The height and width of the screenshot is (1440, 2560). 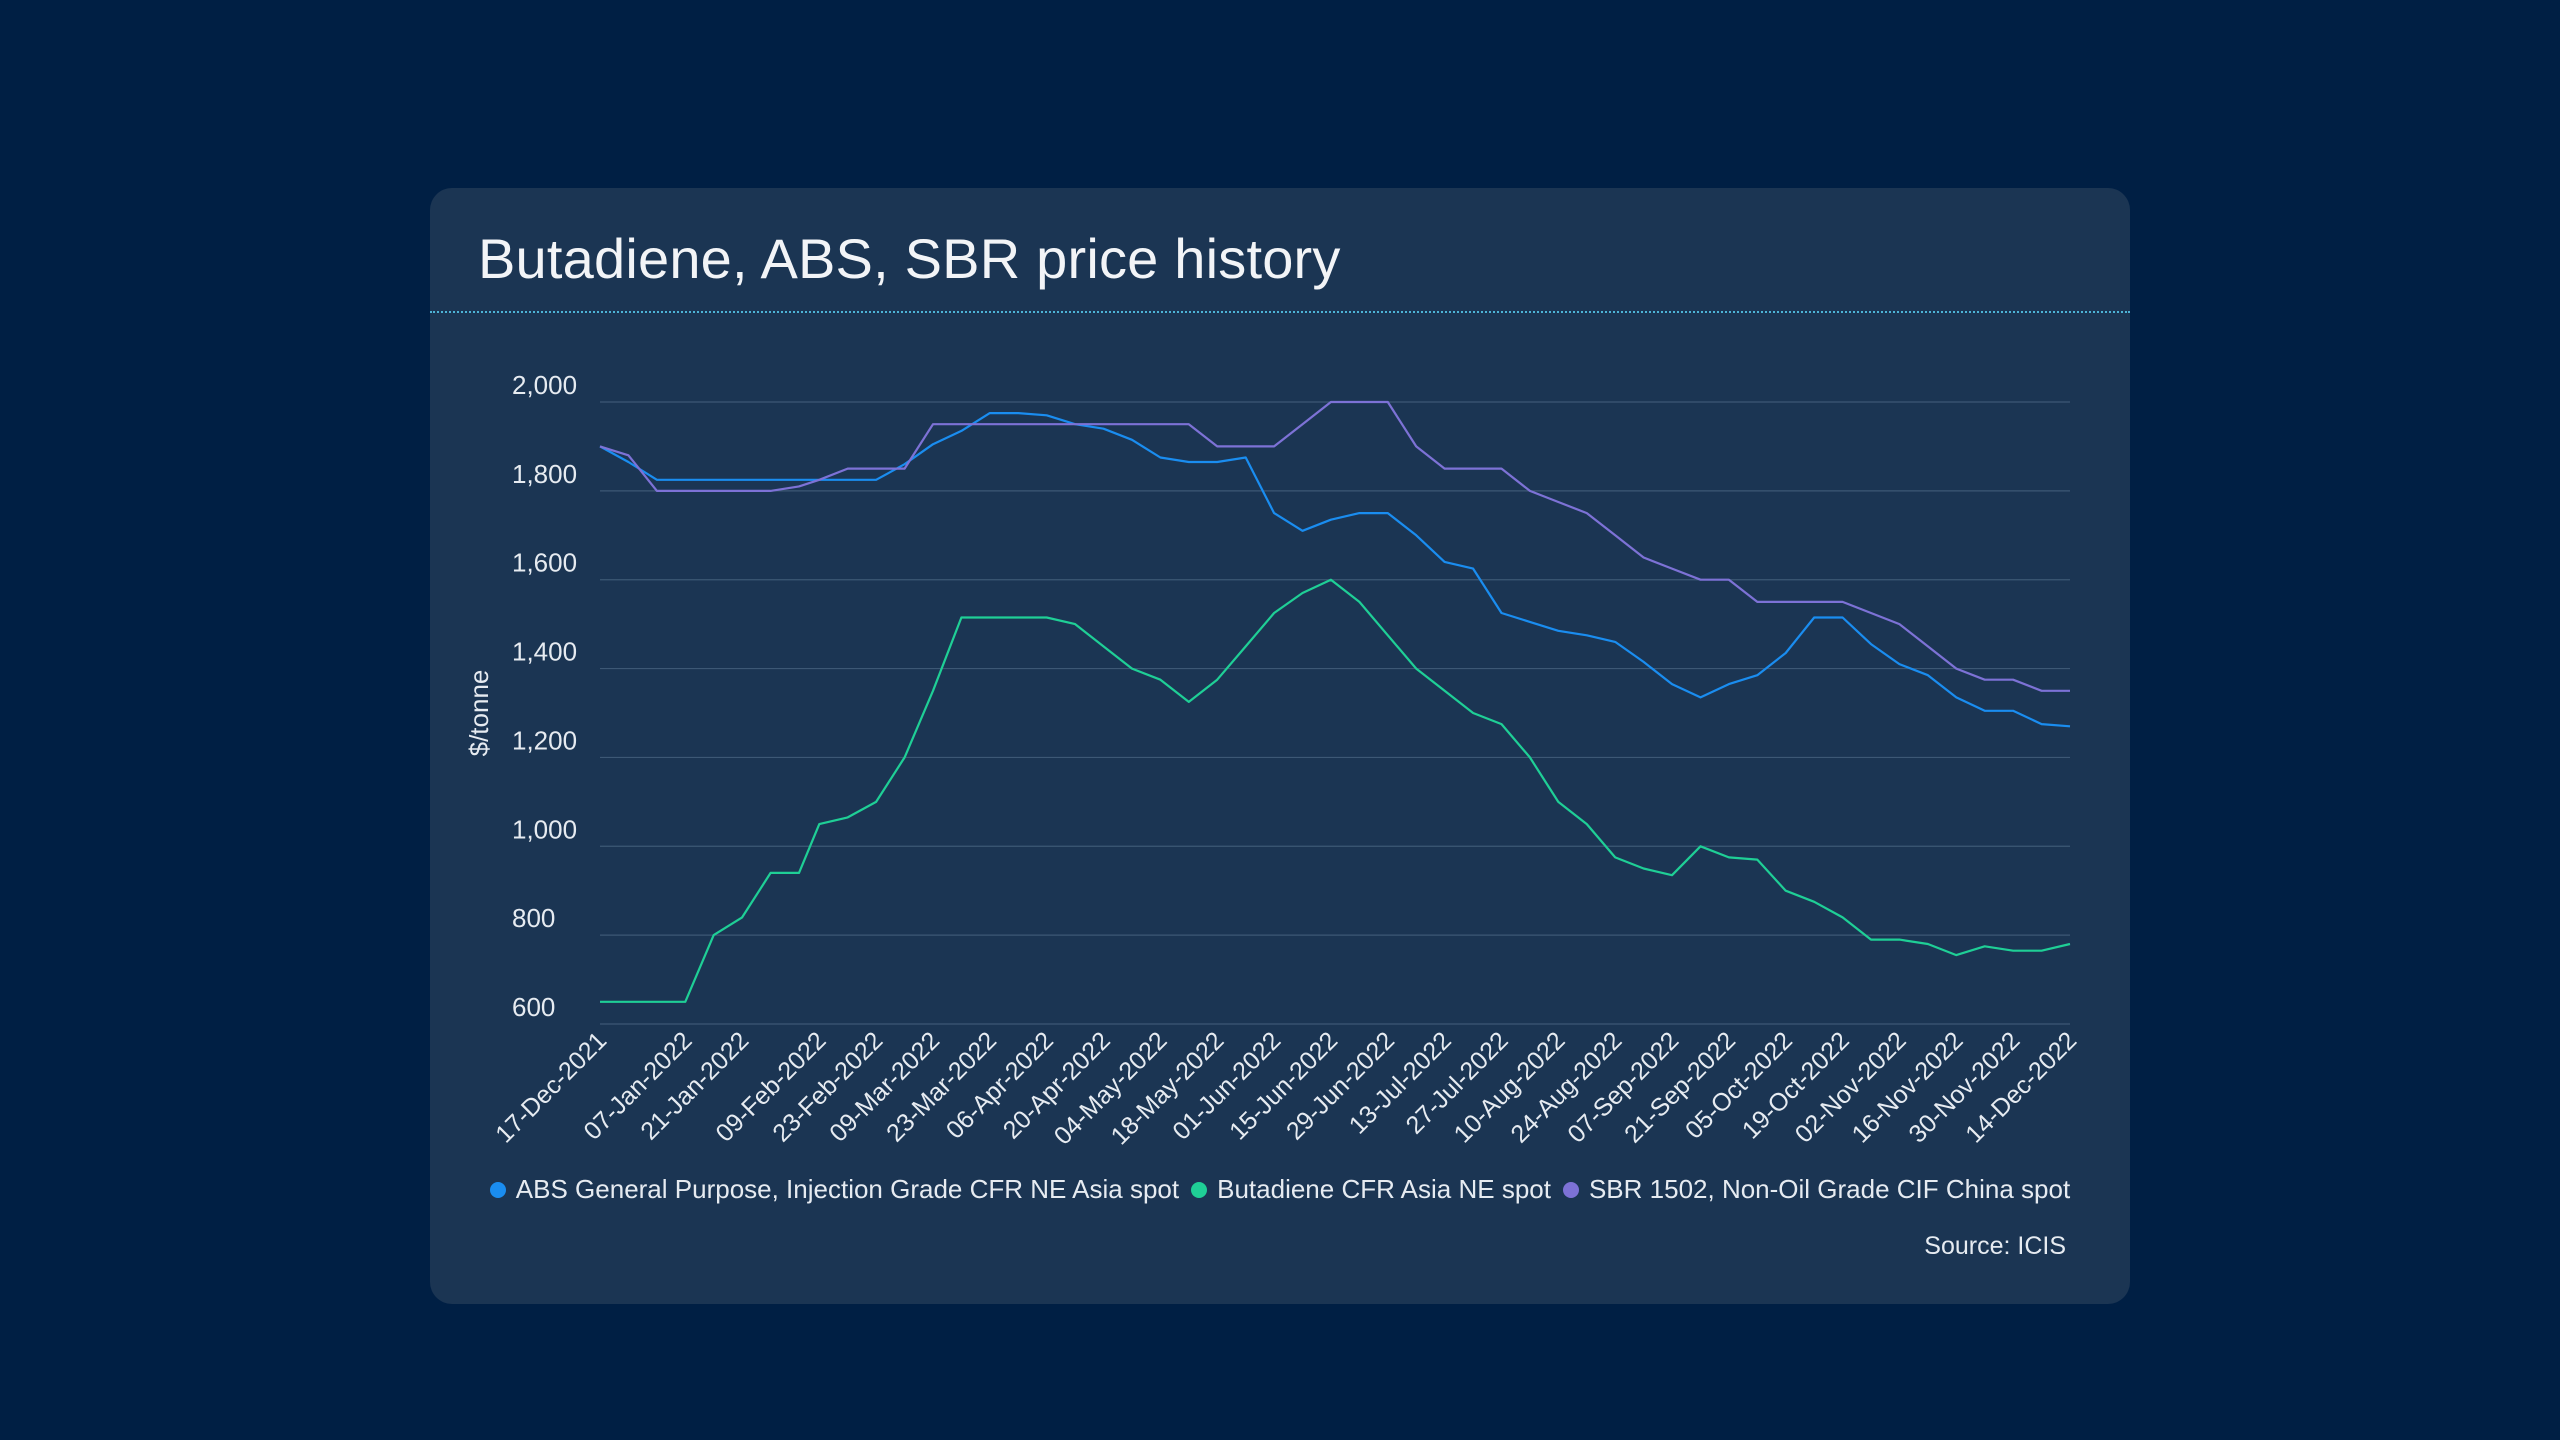 I want to click on y-tick-label: 600, so click(x=533, y=1007).